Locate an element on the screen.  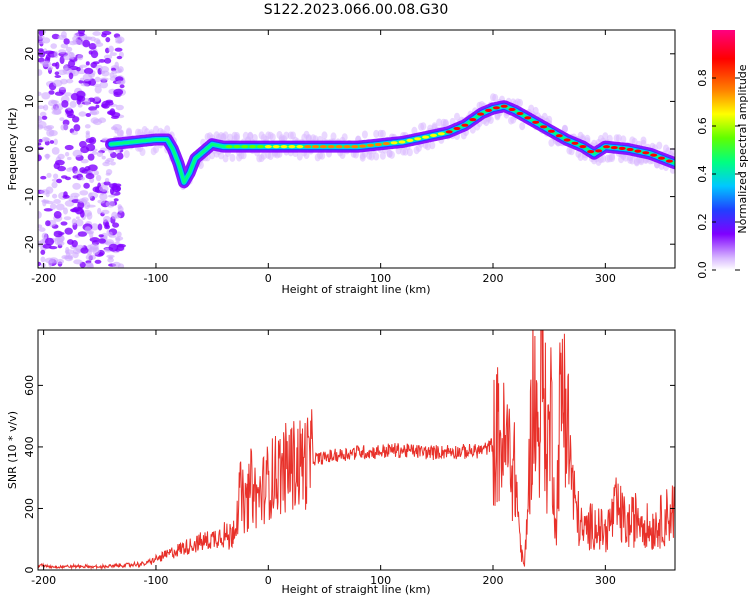
y-tick-label: -20 is located at coordinates (29, 244).